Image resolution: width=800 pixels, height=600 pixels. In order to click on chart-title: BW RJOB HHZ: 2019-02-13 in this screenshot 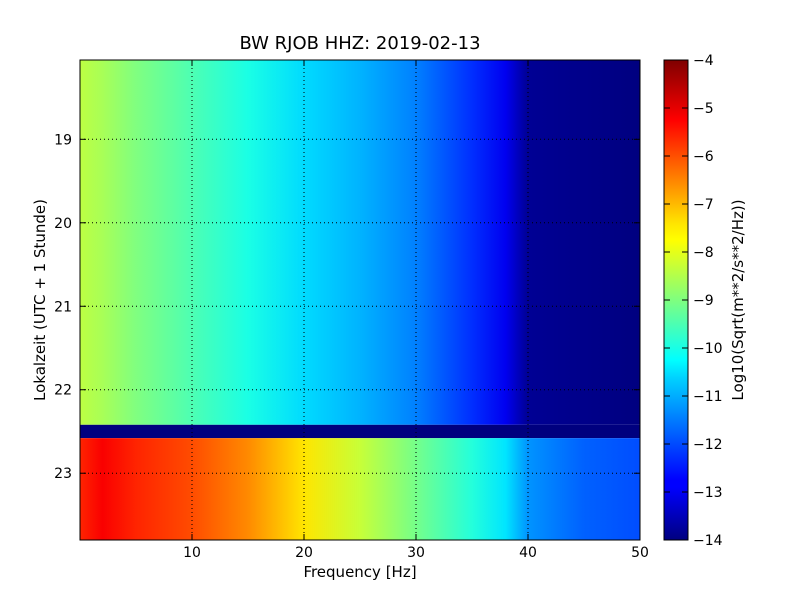, I will do `click(359, 43)`.